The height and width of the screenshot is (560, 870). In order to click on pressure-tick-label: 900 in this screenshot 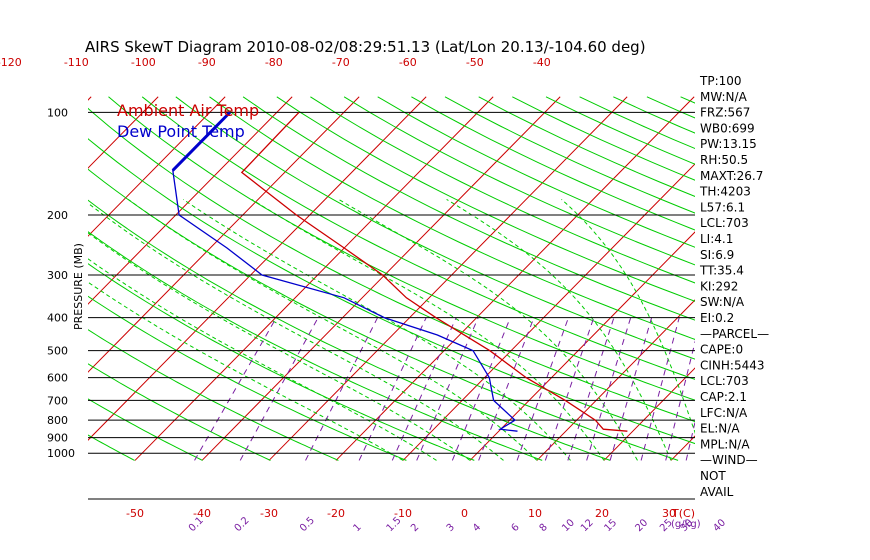, I will do `click(57, 438)`.